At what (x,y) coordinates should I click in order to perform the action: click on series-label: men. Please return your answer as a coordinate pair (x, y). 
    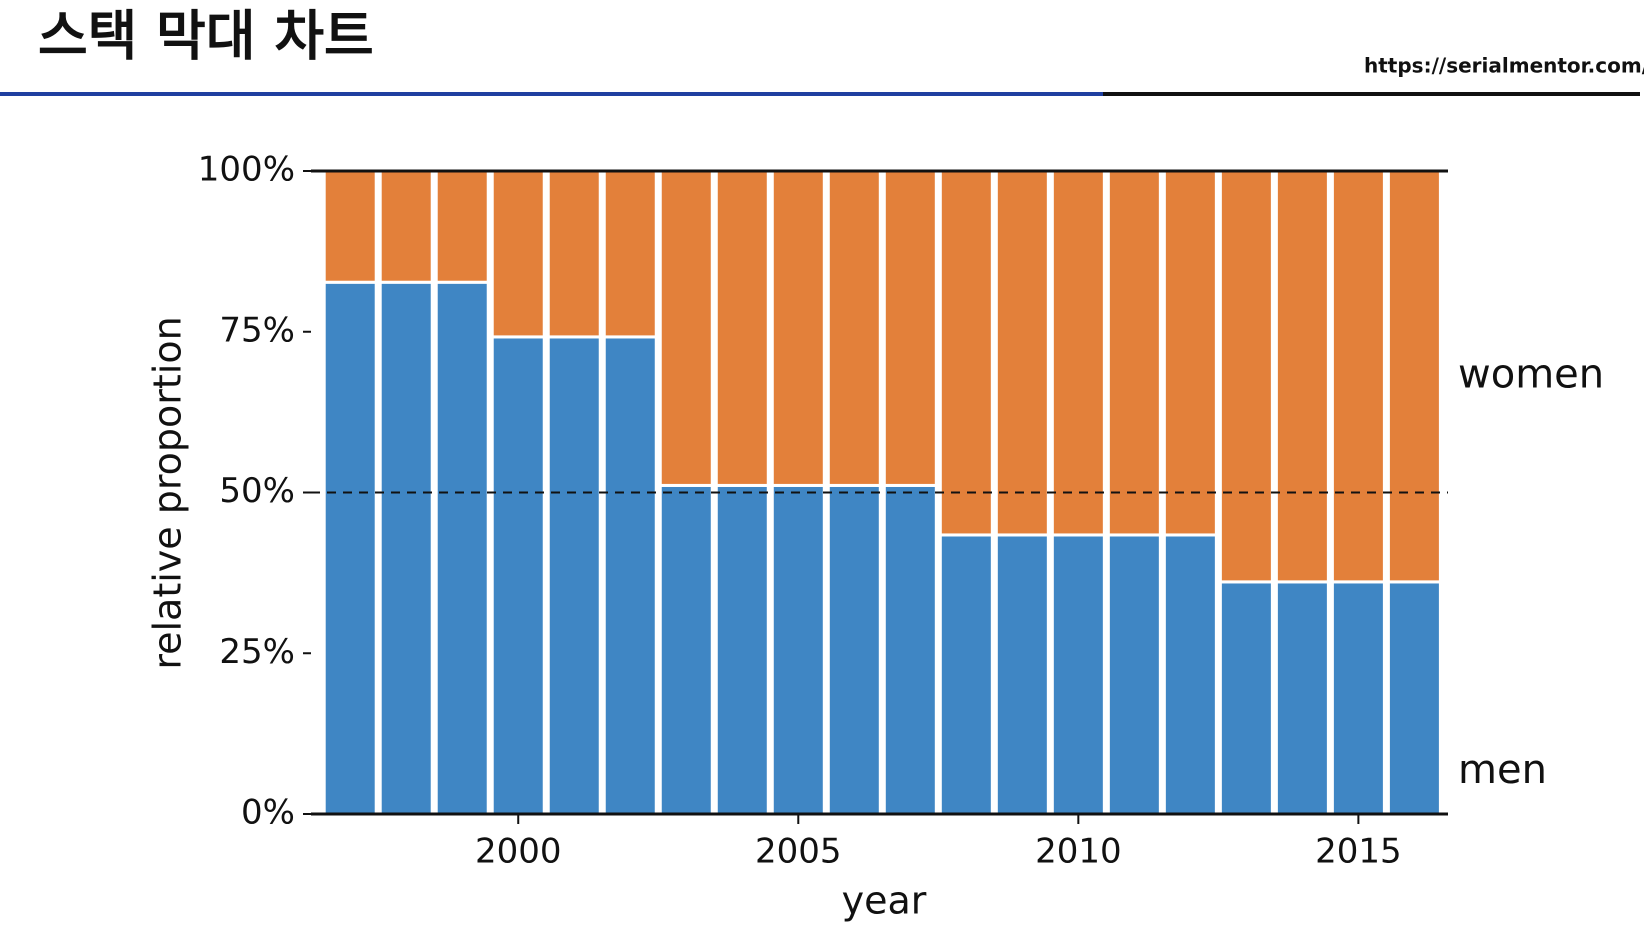
    Looking at the image, I should click on (1502, 770).